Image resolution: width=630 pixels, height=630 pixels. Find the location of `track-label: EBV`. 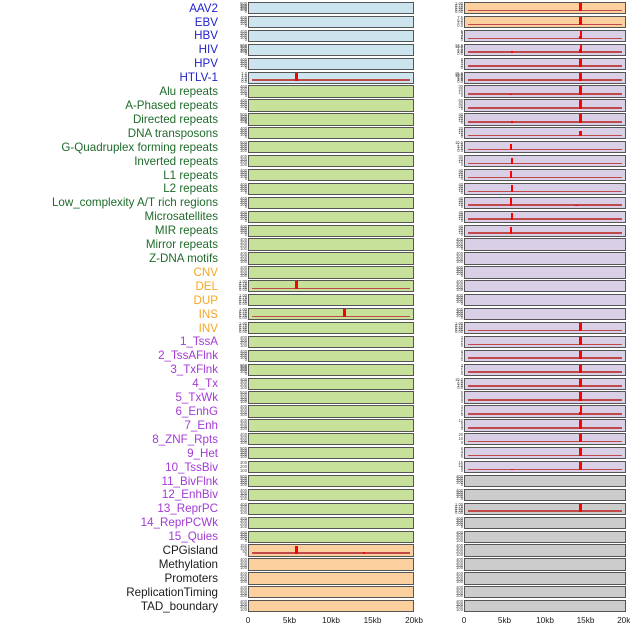

track-label: EBV is located at coordinates (206, 22).